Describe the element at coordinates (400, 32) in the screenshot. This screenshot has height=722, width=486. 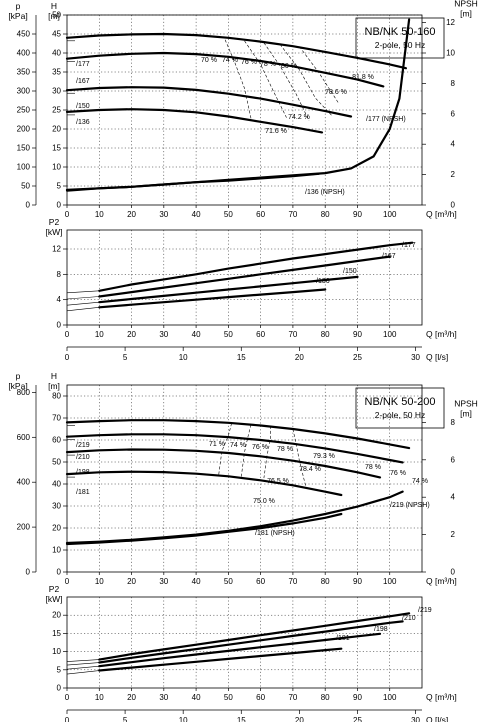
I see `model-title: NB/NK 50-160` at that location.